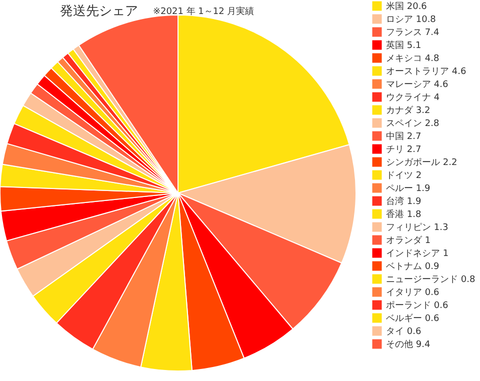 The width and height of the screenshot is (480, 381). Describe the element at coordinates (431, 280) in the screenshot. I see `legend-label: ニュージーランド 0.8` at that location.